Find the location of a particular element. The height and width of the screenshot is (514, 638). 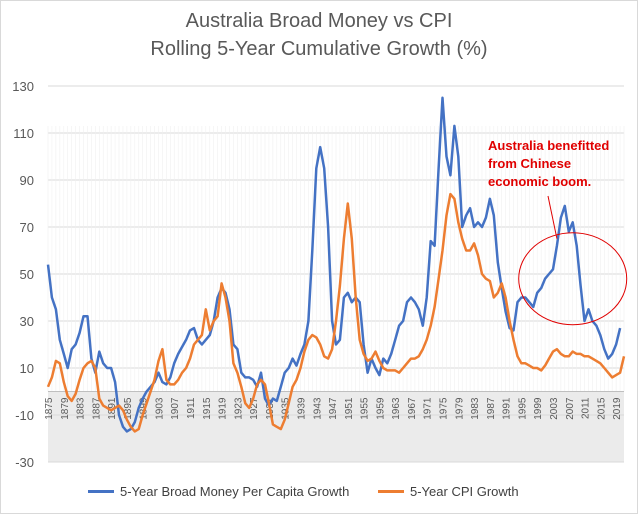

y-tick-label: 110 is located at coordinates (23, 133).